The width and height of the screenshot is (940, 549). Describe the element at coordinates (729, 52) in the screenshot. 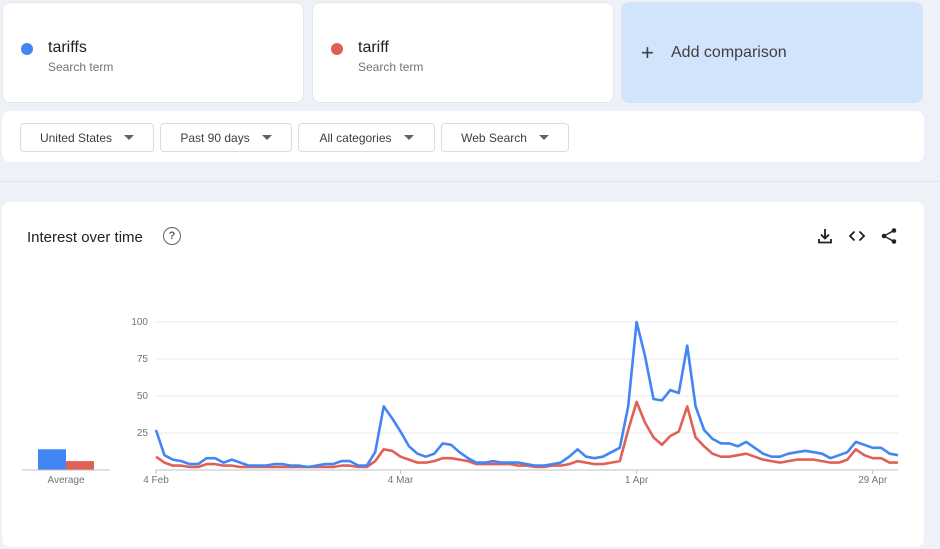

I see `add-comparison-label: Add comparison` at that location.